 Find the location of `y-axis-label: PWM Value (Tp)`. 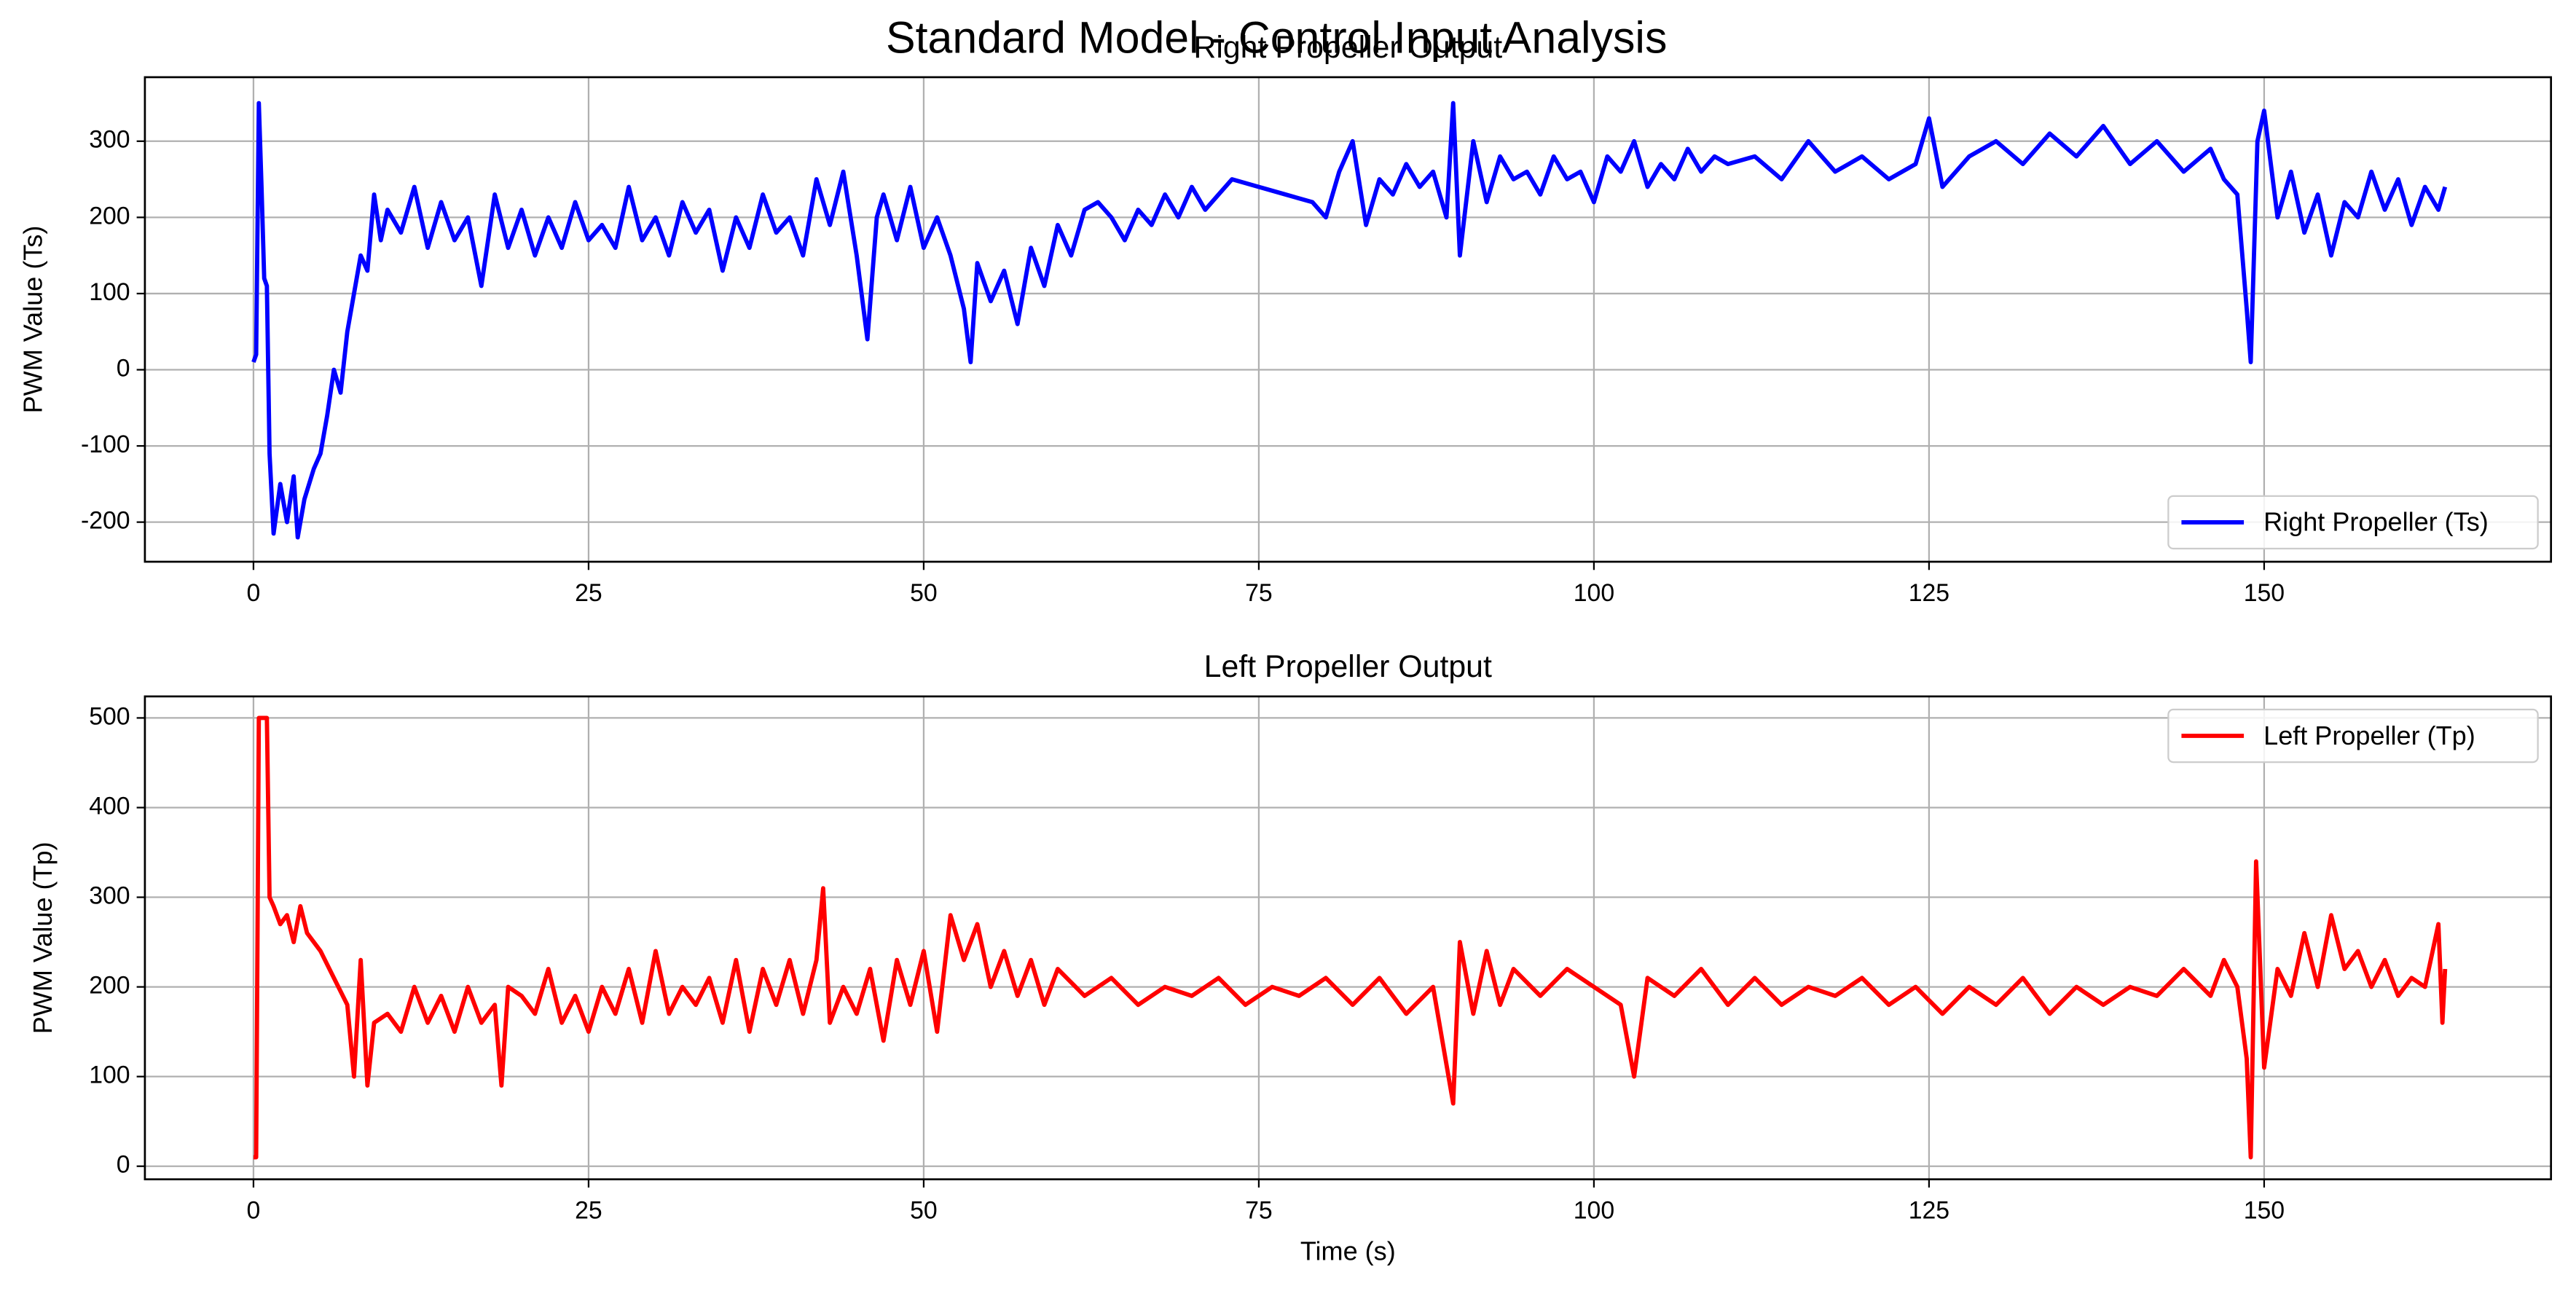

y-axis-label: PWM Value (Tp) is located at coordinates (43, 937).